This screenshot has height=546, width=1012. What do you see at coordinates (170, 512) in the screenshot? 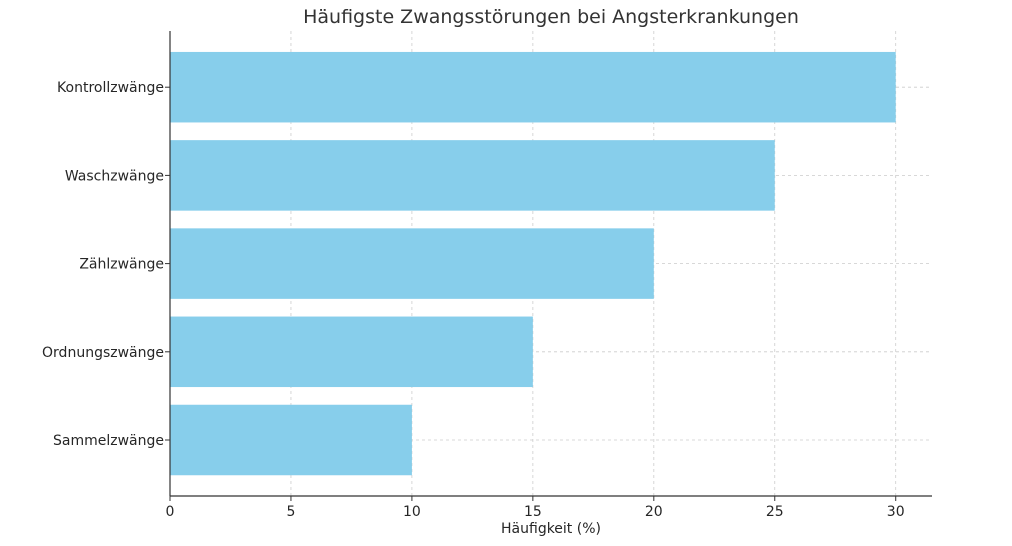
I see `x-tick-label: 0` at bounding box center [170, 512].